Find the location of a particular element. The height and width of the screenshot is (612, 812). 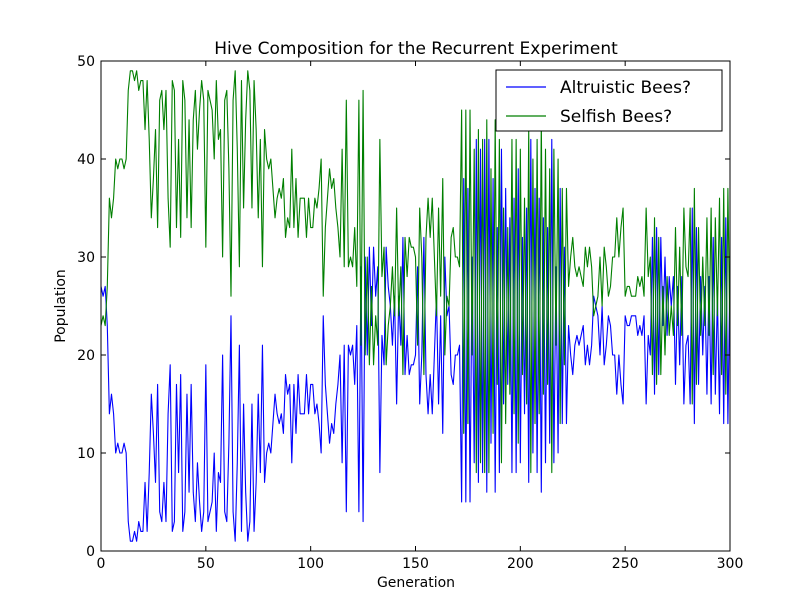

y-tick-label: 10 is located at coordinates (86, 454).